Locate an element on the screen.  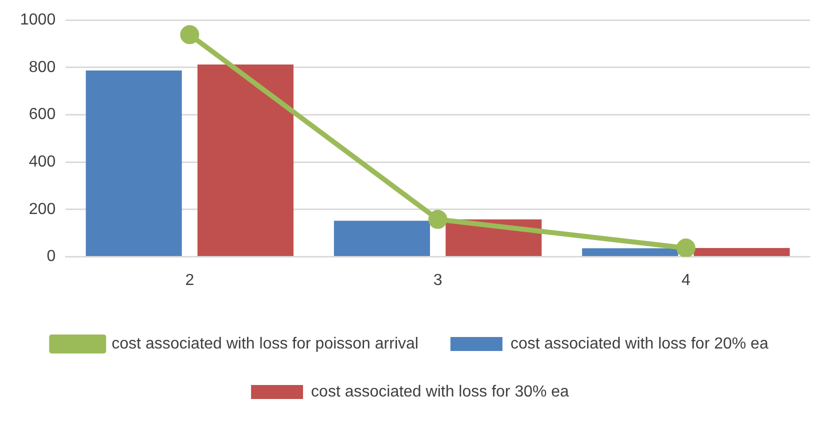
legend-label: cost associated with loss for 20% ea is located at coordinates (639, 343).